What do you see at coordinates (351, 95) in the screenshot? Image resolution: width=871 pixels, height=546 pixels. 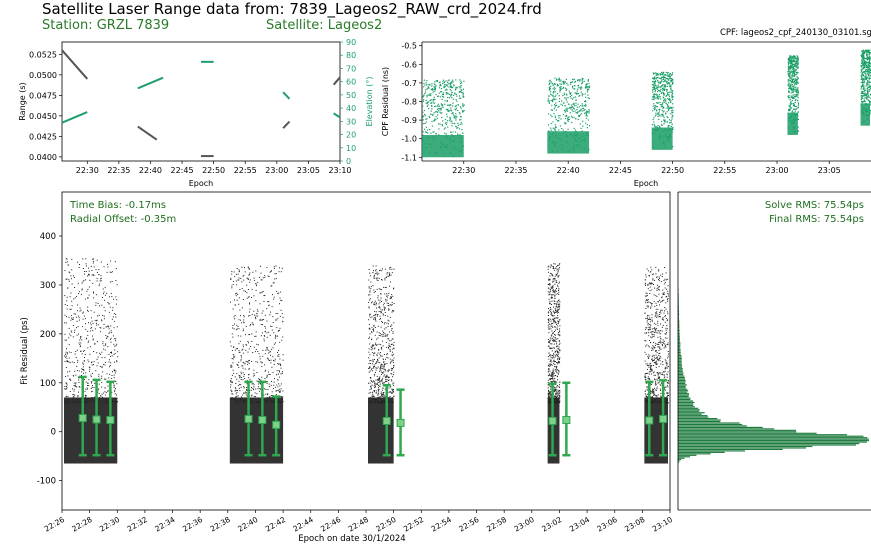 I see `y2-tick-label: 50` at bounding box center [351, 95].